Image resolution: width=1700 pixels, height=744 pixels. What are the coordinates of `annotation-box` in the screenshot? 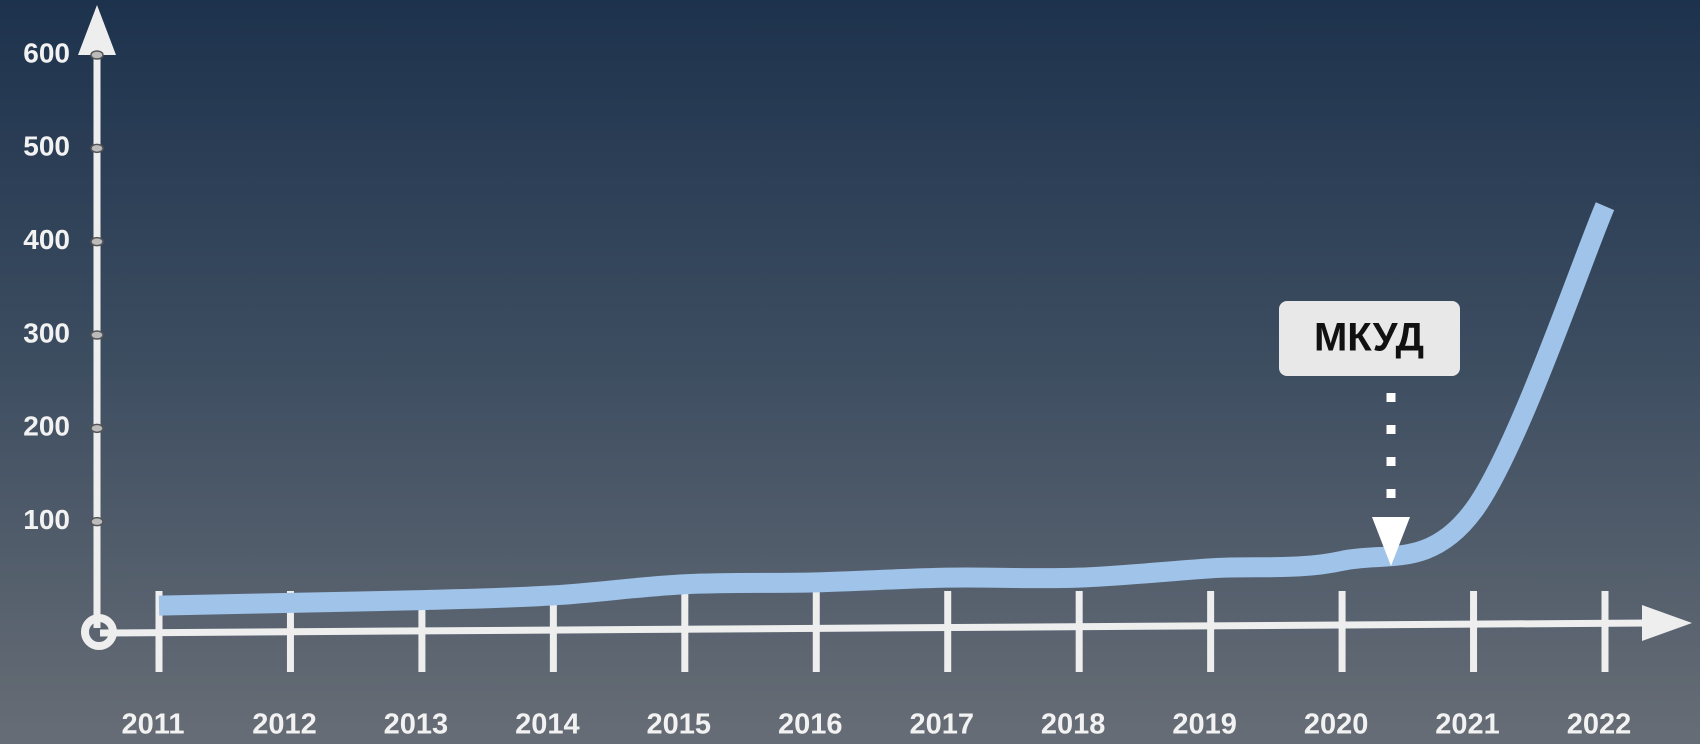 It's located at (1369, 338).